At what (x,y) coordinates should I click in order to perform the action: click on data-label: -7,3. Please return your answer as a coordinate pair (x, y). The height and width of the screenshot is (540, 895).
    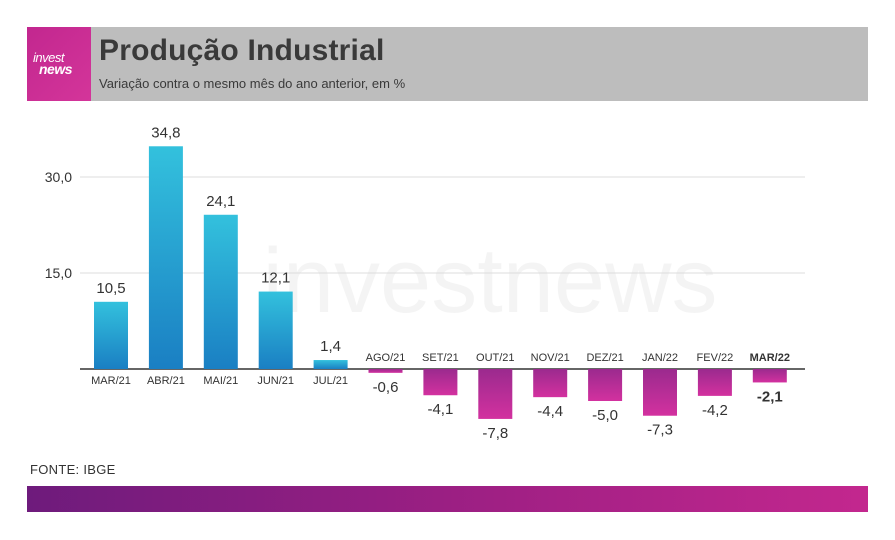
    Looking at the image, I should click on (660, 430).